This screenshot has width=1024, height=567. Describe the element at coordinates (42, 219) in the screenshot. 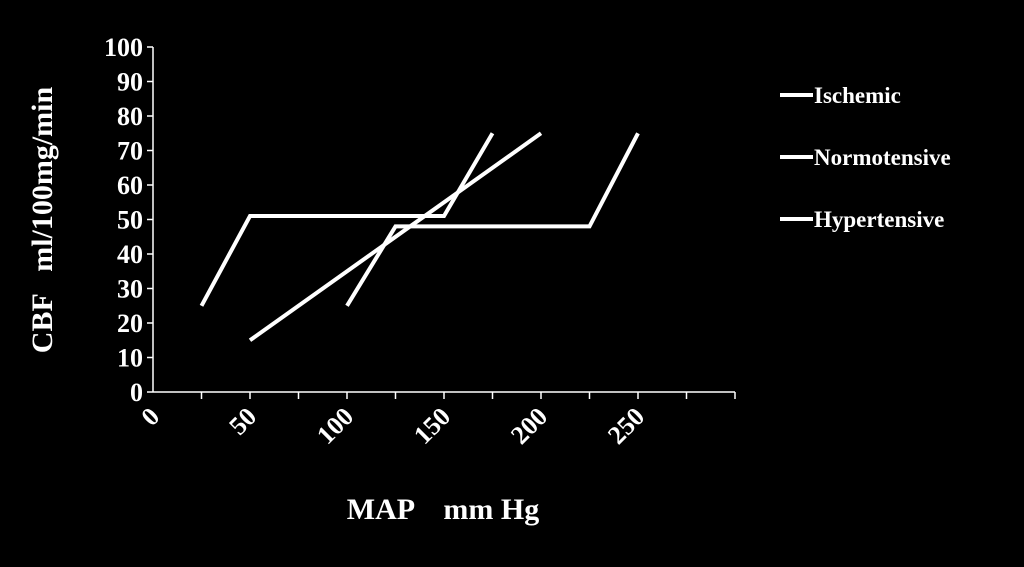

I see `y-axis-title: CBF ml/100mg/min` at that location.